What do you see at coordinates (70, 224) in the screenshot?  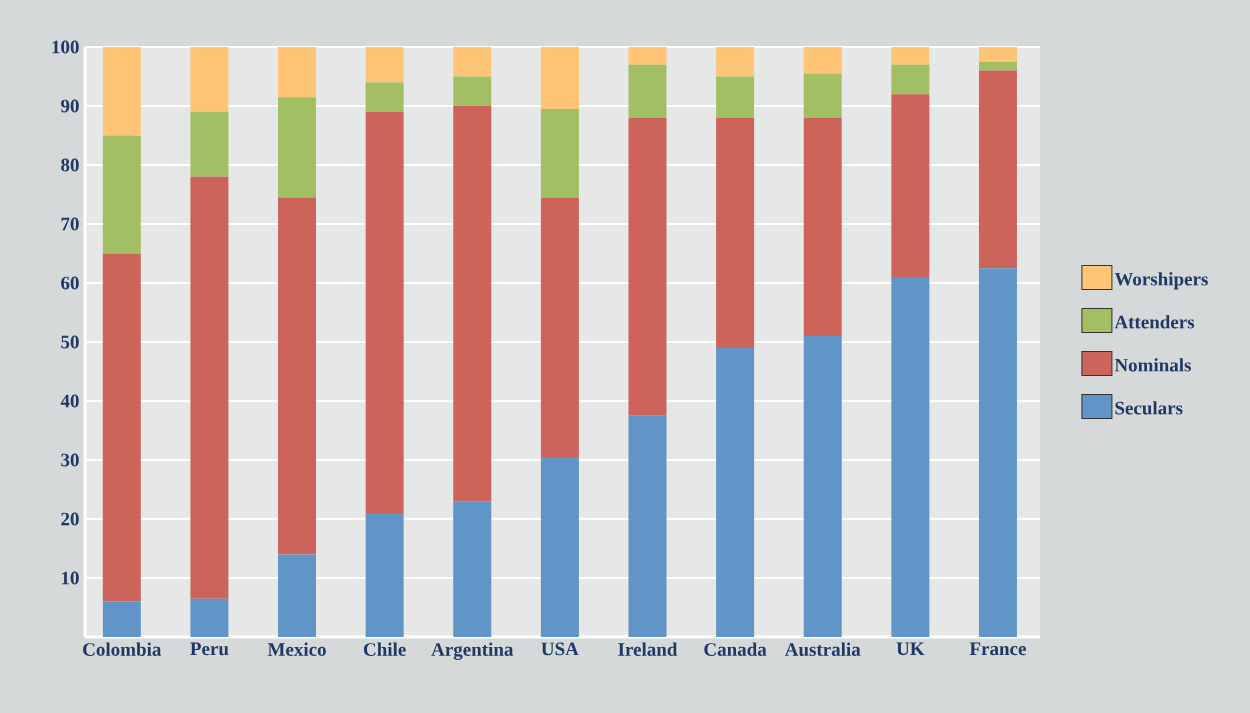 I see `y-tick-label: 70` at bounding box center [70, 224].